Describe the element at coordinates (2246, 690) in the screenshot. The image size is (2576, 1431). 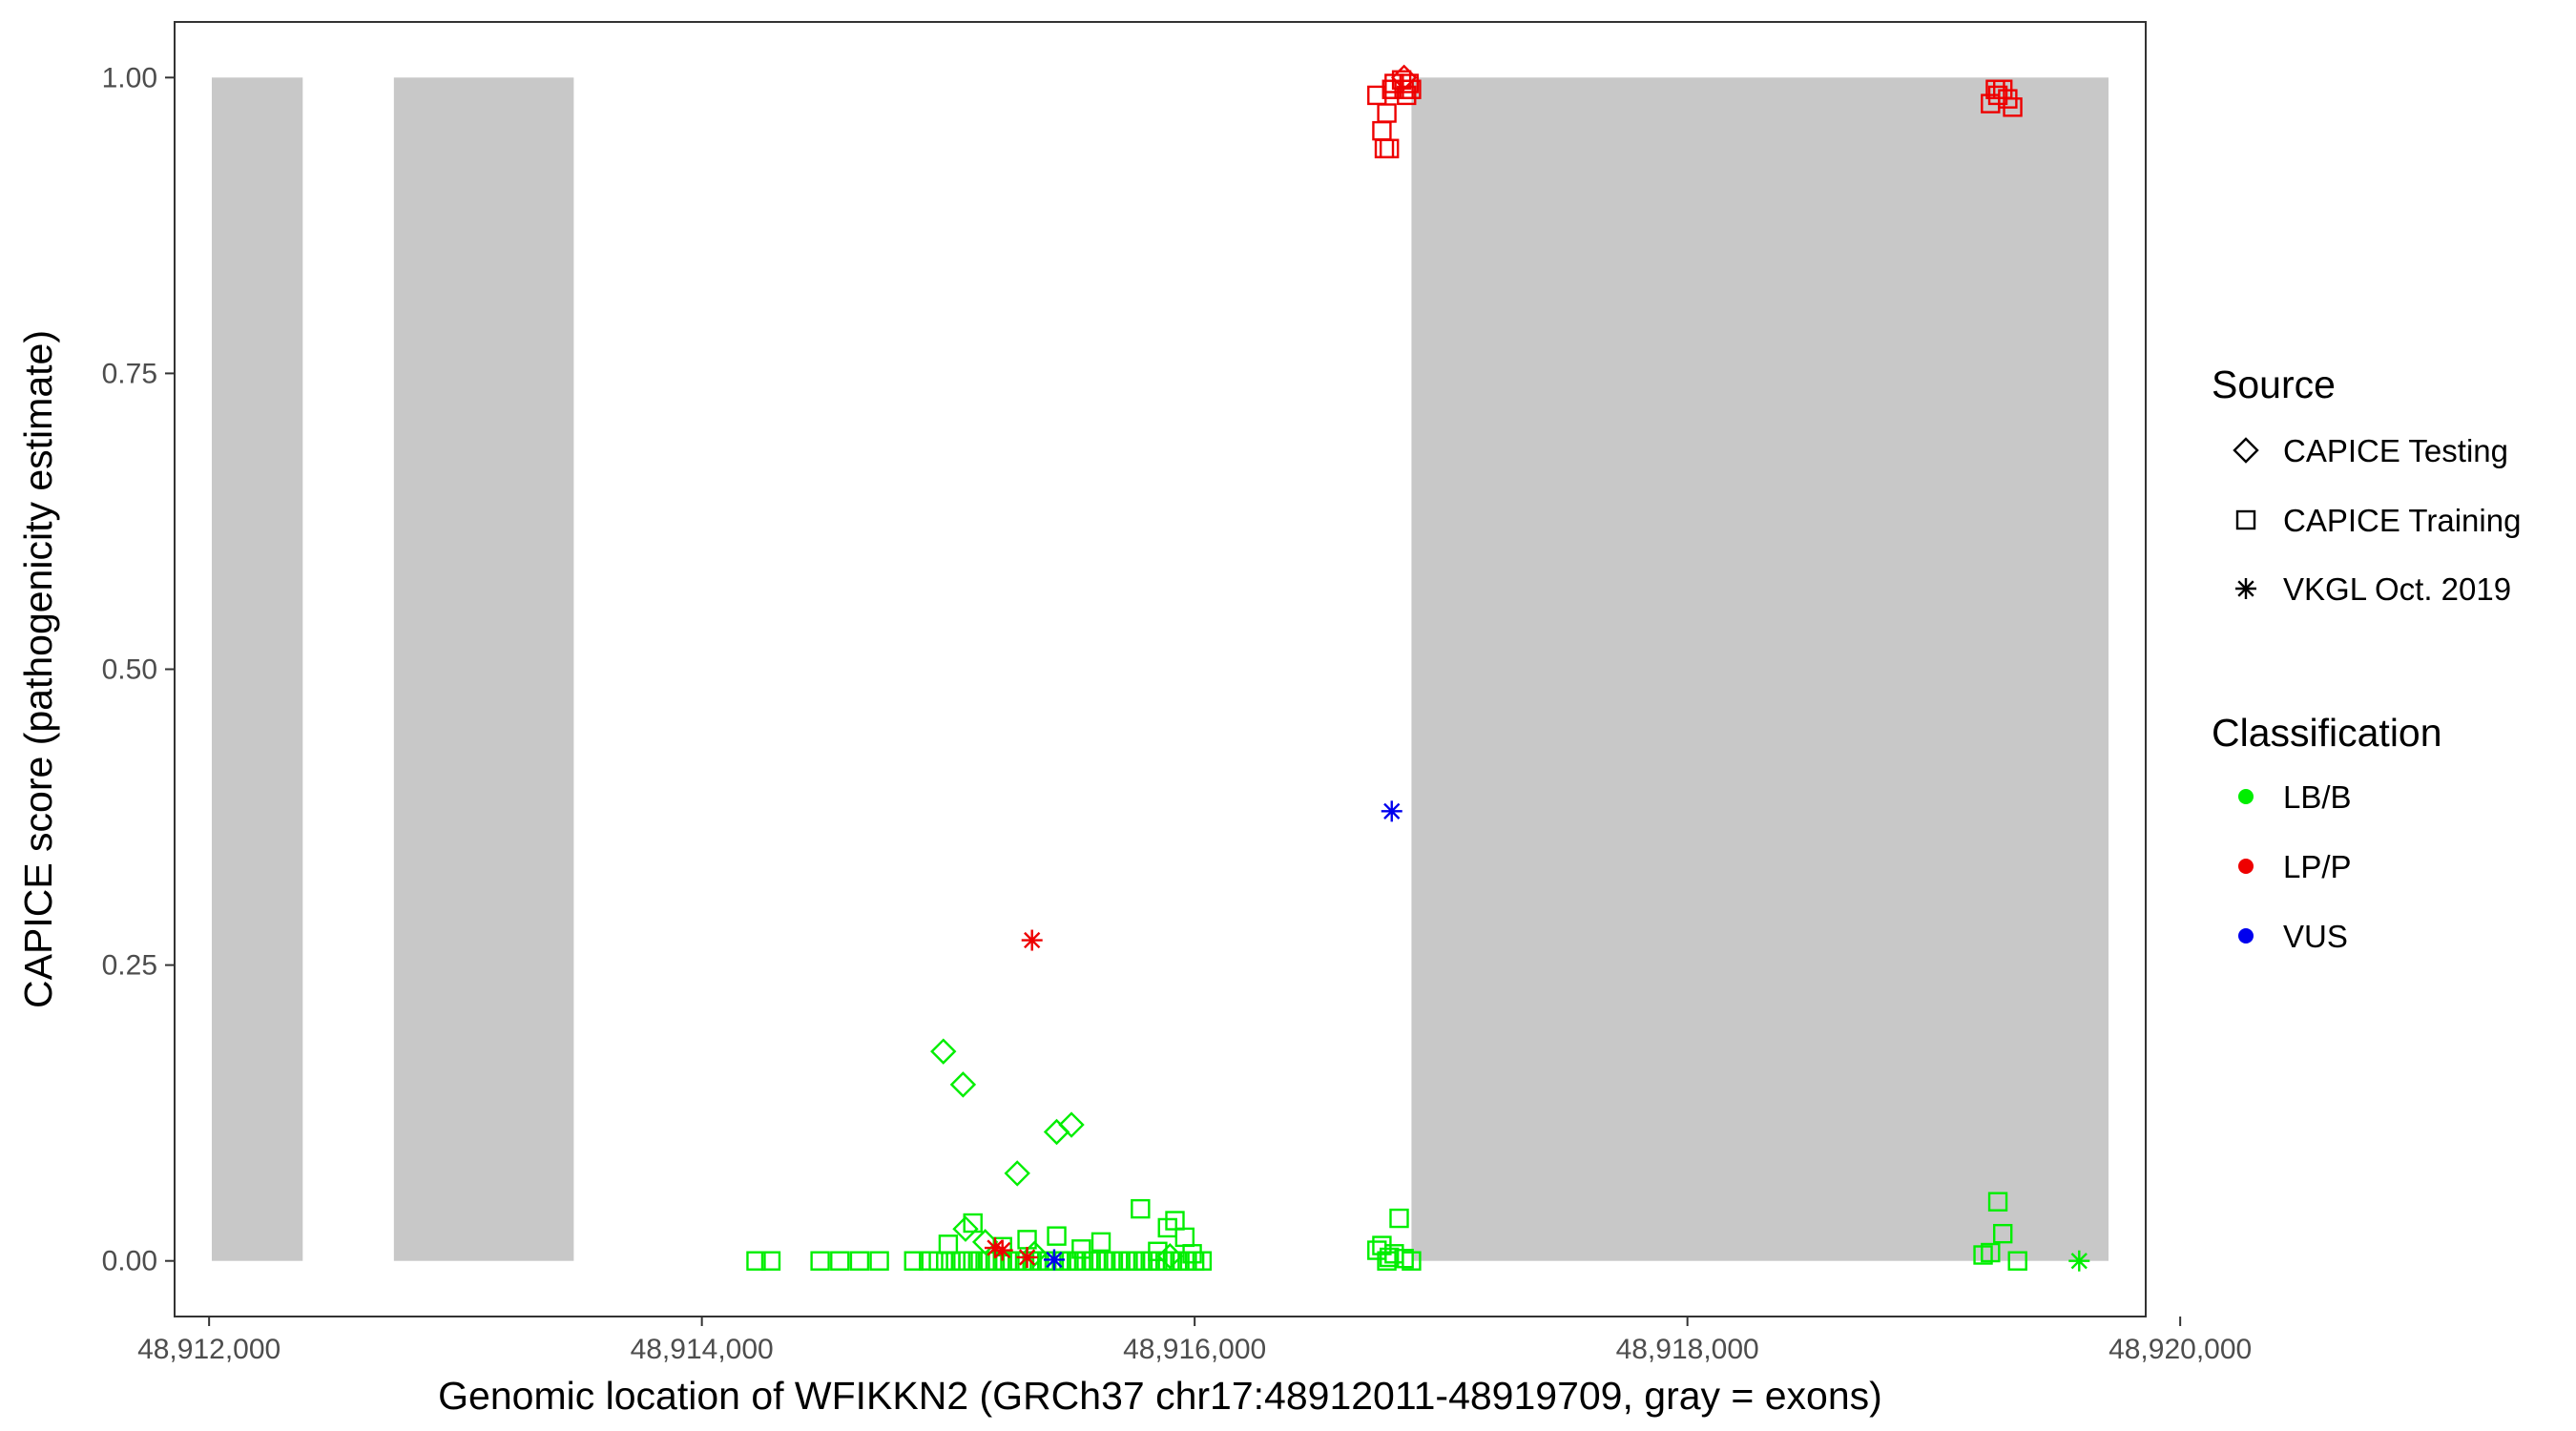
I see `legend-keys` at that location.